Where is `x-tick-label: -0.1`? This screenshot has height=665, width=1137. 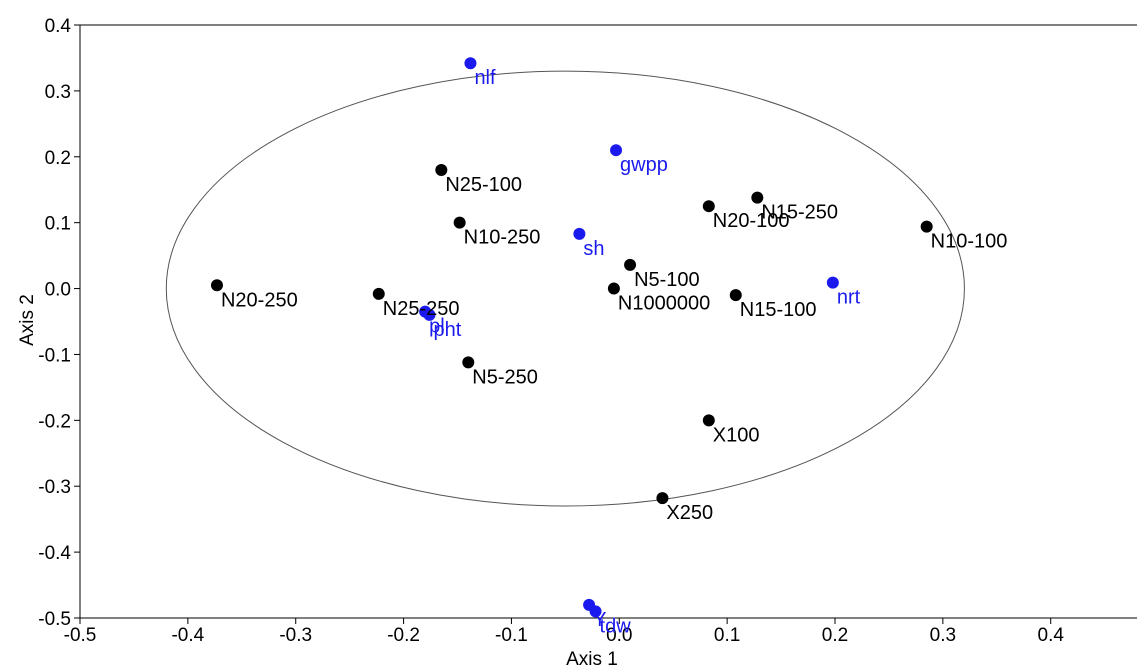 x-tick-label: -0.1 is located at coordinates (511, 635).